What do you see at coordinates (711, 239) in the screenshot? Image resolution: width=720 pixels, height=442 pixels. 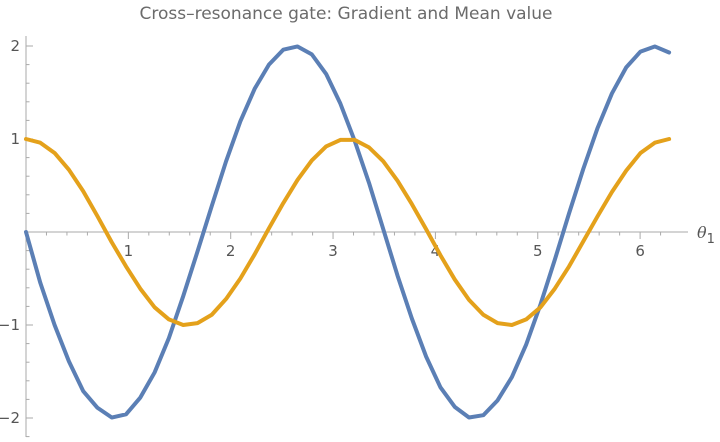 I see `x-axis-label-subscript: 1` at bounding box center [711, 239].